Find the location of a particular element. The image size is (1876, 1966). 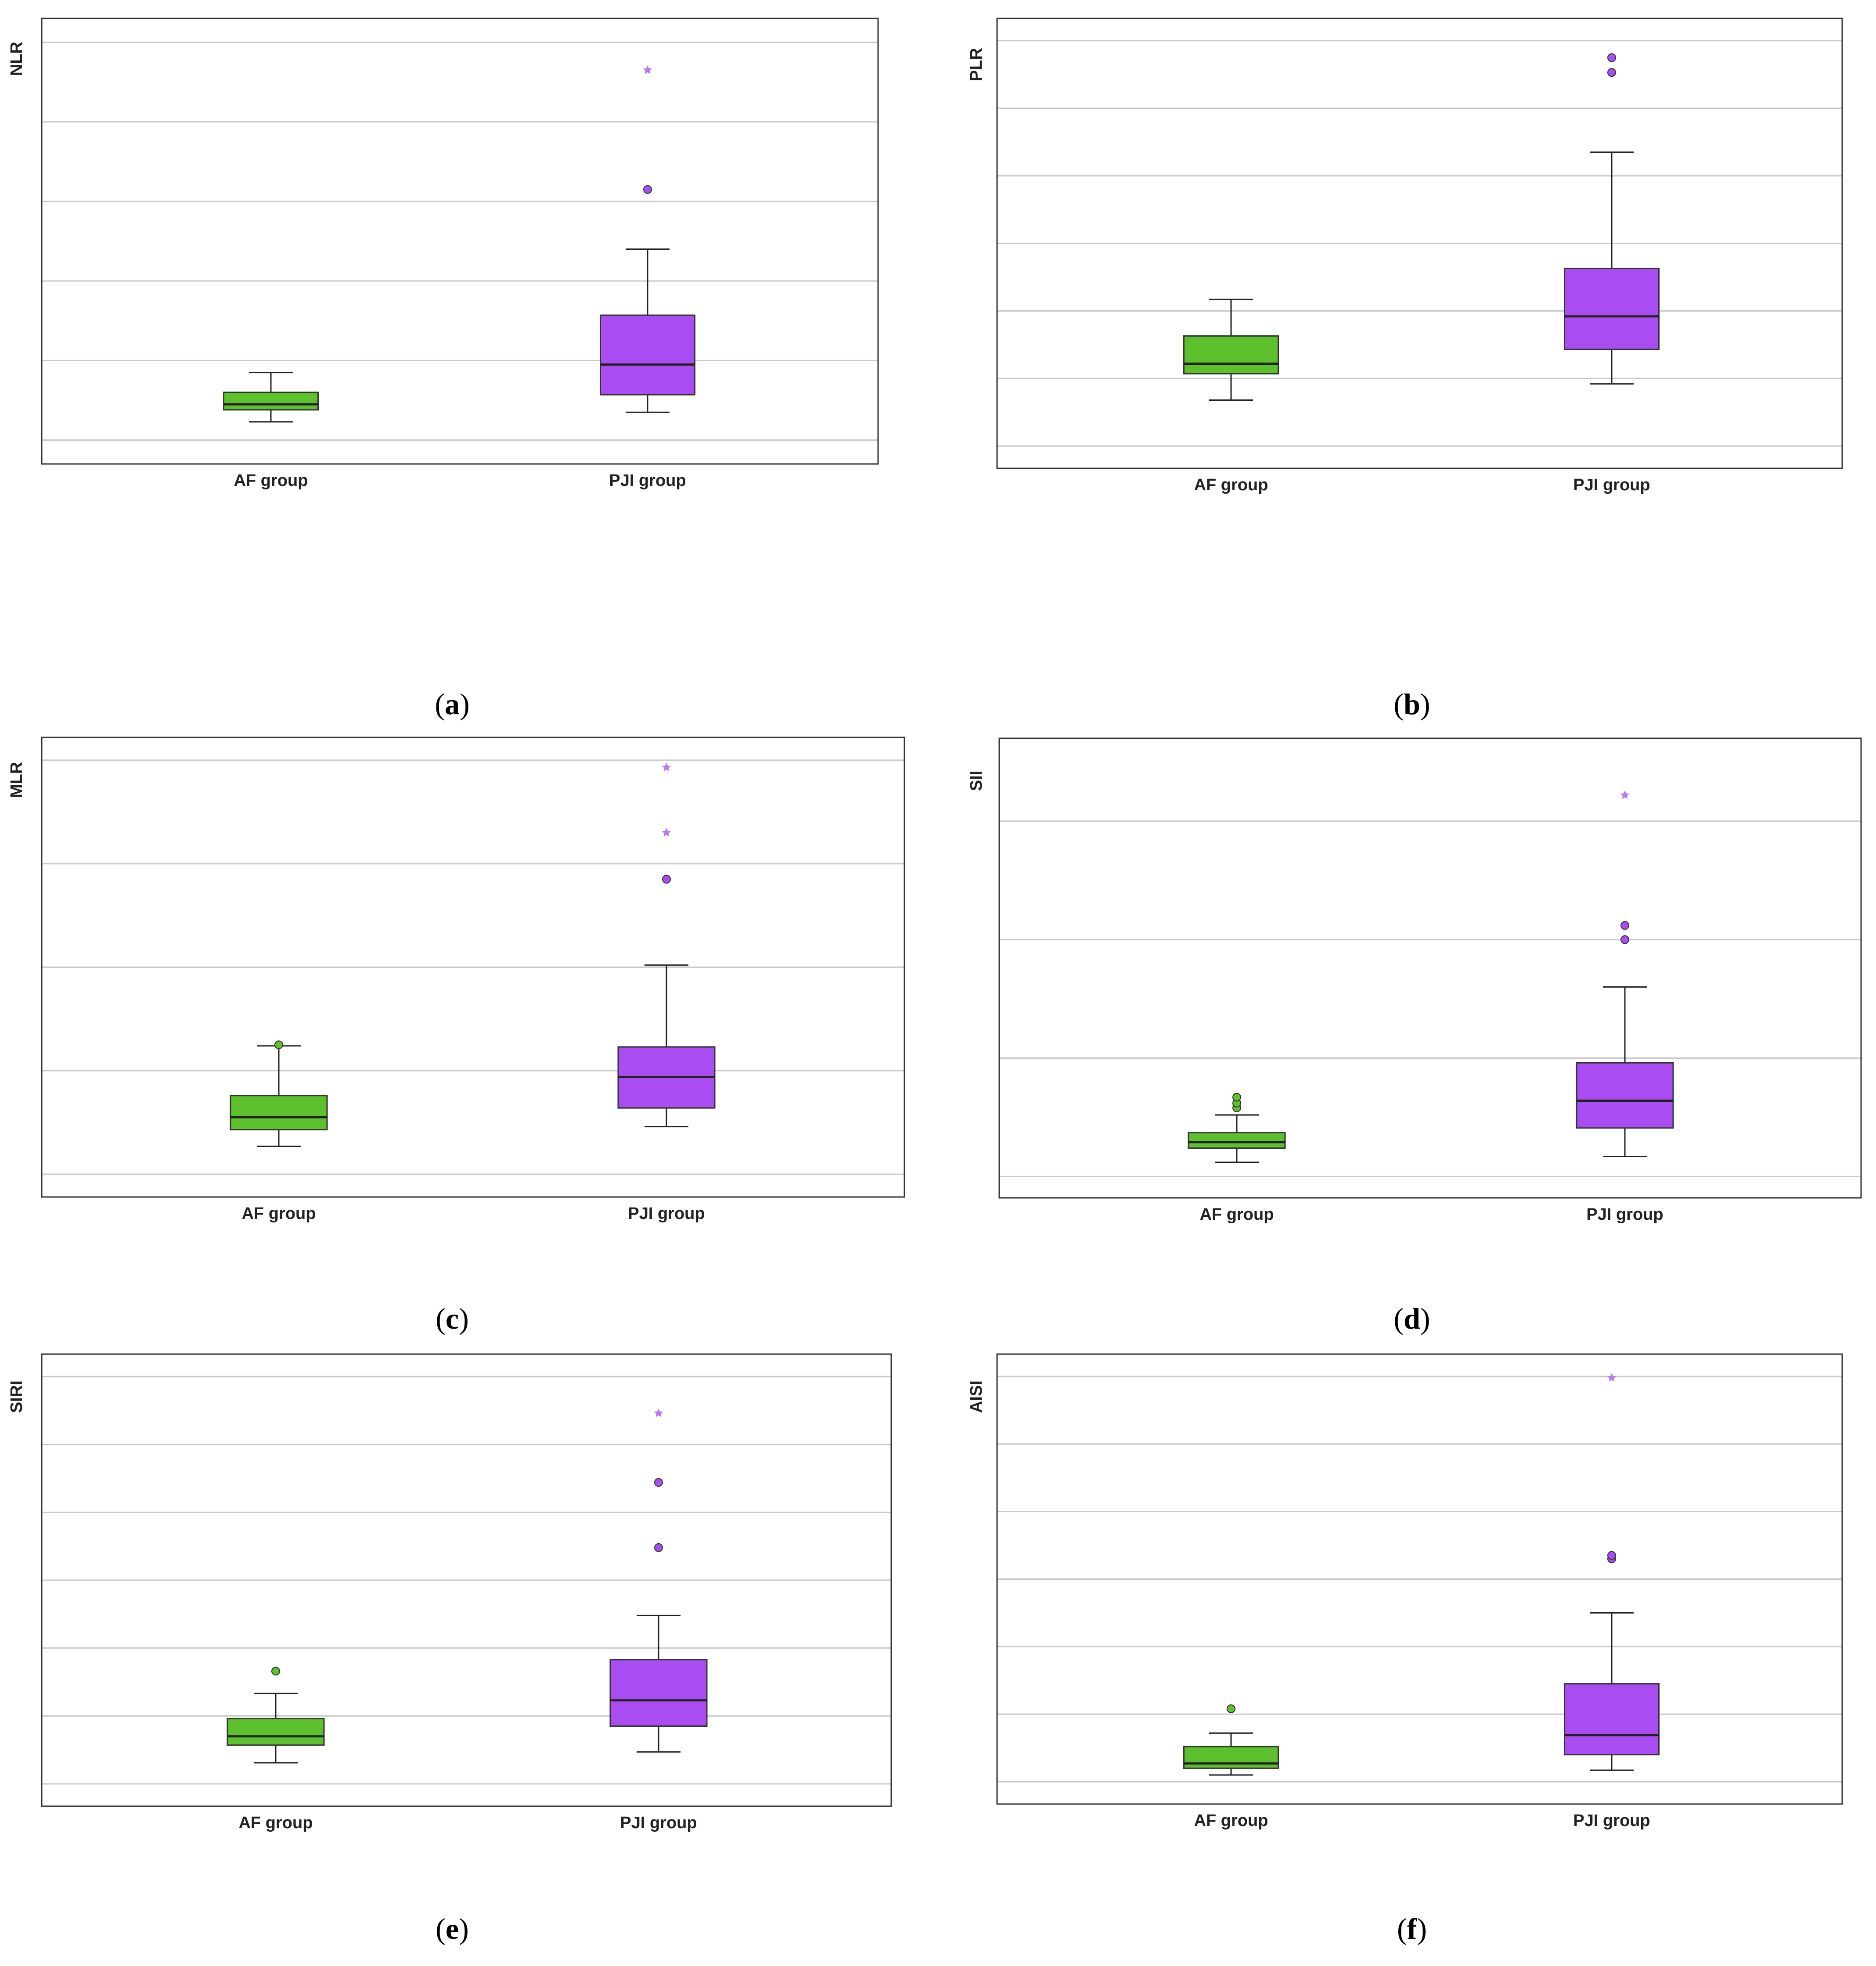

chart-panel-d: SII AF group PJI group is located at coordinates (1414, 980).